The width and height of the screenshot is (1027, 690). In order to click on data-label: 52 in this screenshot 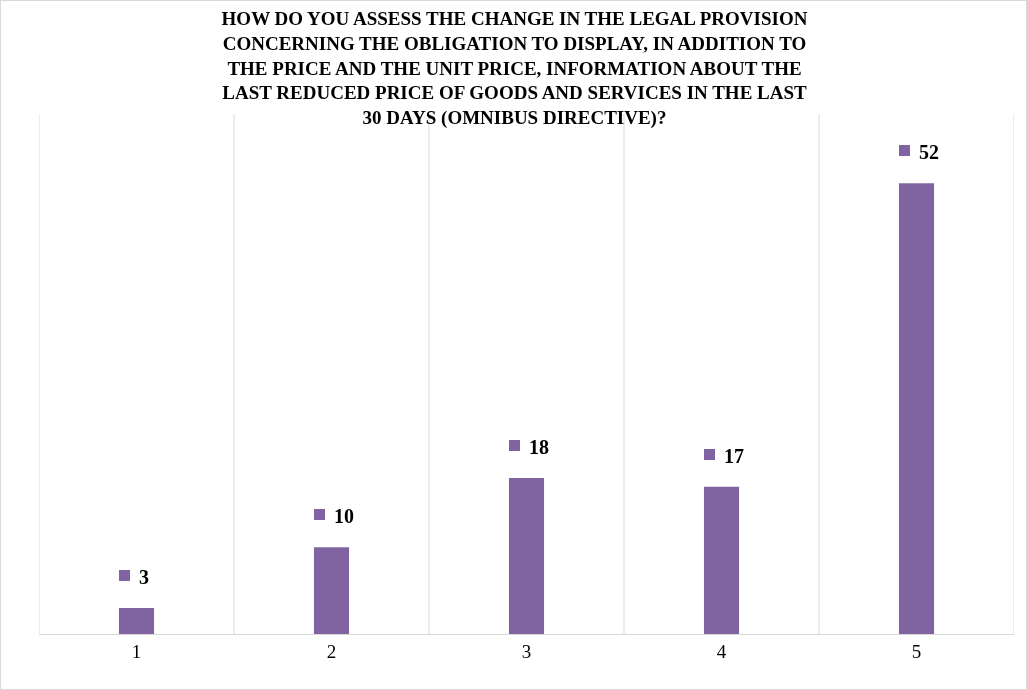, I will do `click(929, 152)`.